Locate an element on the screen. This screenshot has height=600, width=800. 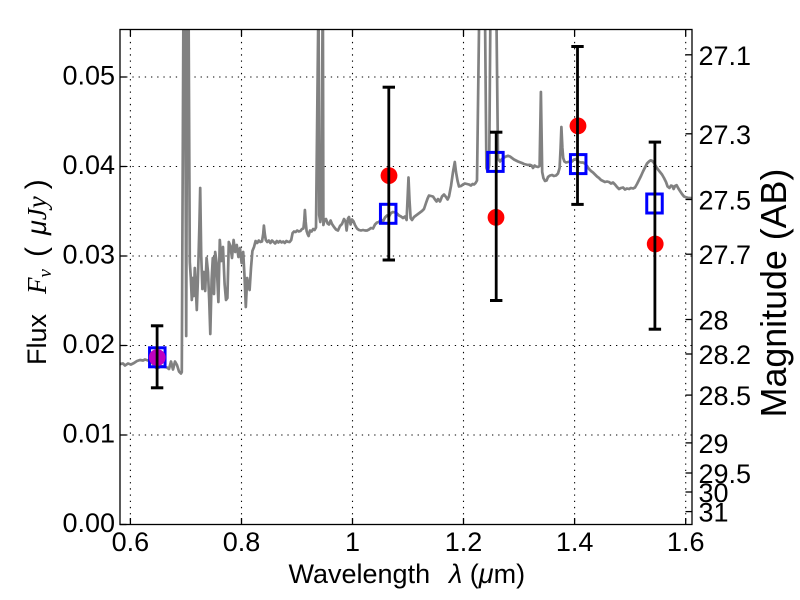
svg-text: 0.6 is located at coordinates (131, 542).